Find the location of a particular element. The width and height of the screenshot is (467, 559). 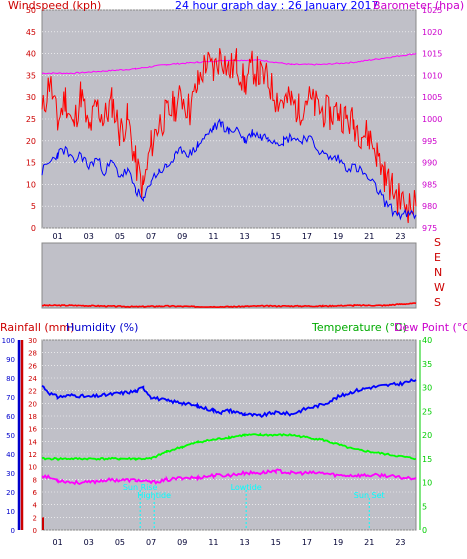

rain-tick-label: 2 is located at coordinates (35, 518).